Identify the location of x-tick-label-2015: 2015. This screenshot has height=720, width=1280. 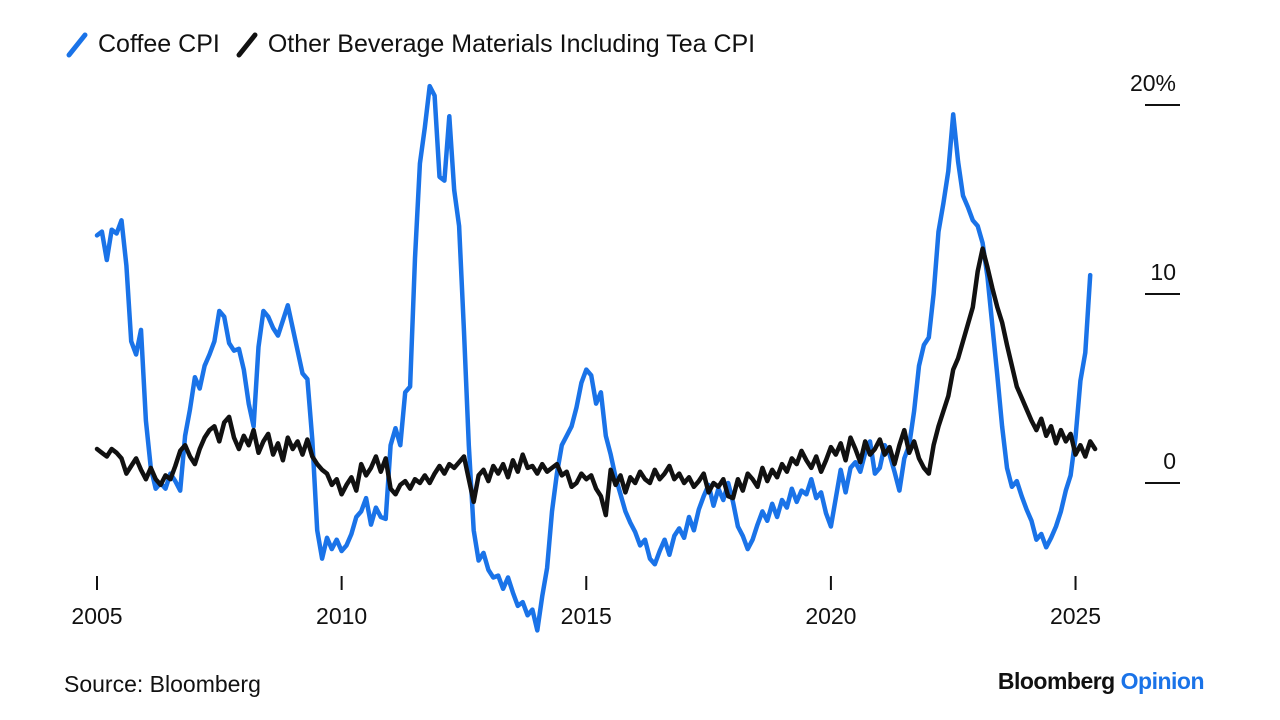
(586, 616).